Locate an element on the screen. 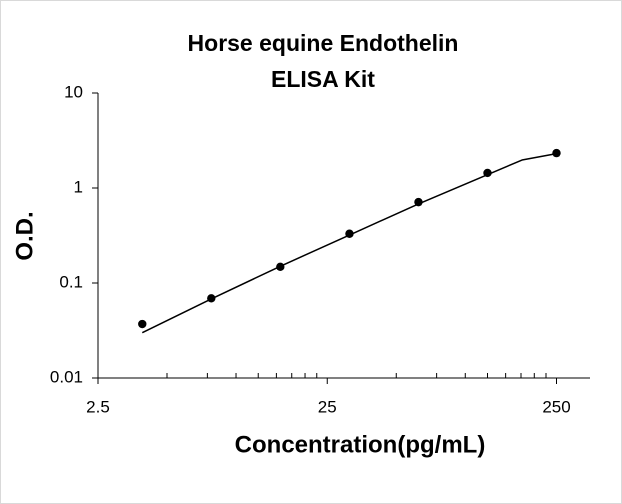 The height and width of the screenshot is (504, 622). y-tick-label: 1 is located at coordinates (78, 186).